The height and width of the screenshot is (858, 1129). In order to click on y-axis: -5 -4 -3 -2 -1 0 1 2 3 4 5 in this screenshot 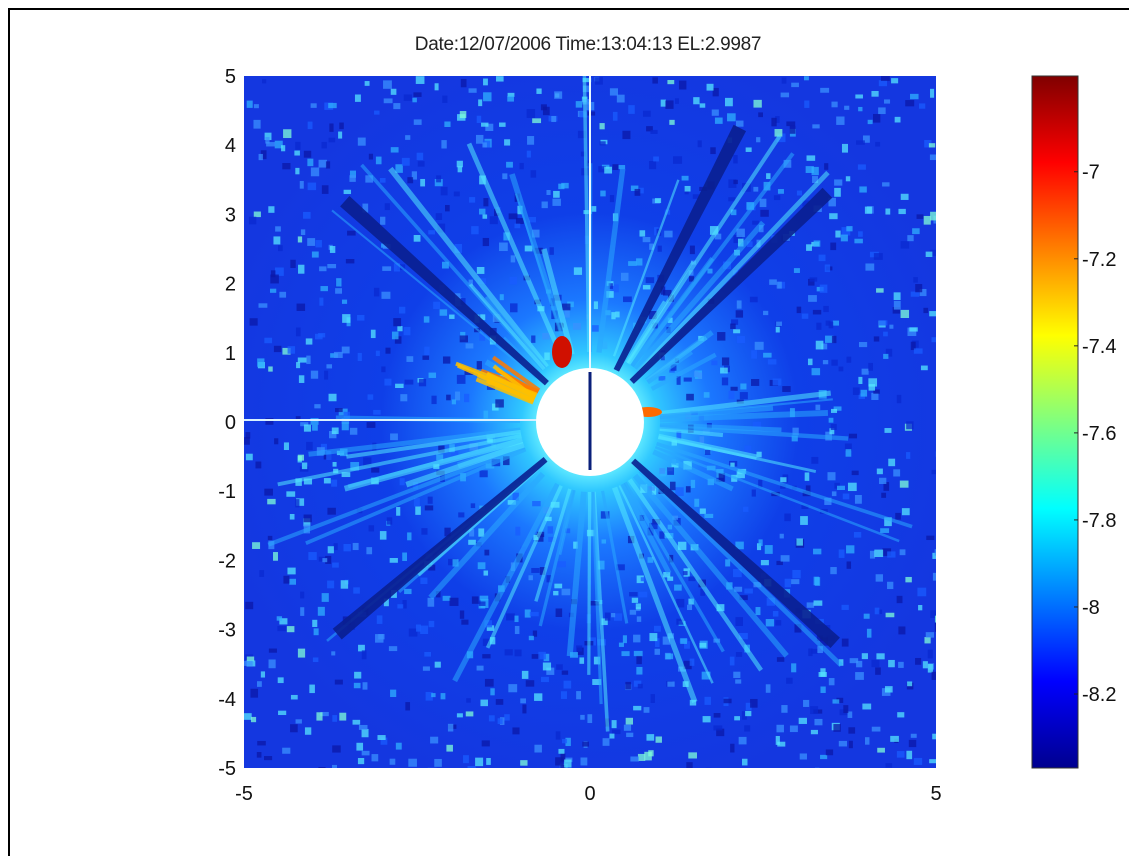, I will do `click(227, 423)`.